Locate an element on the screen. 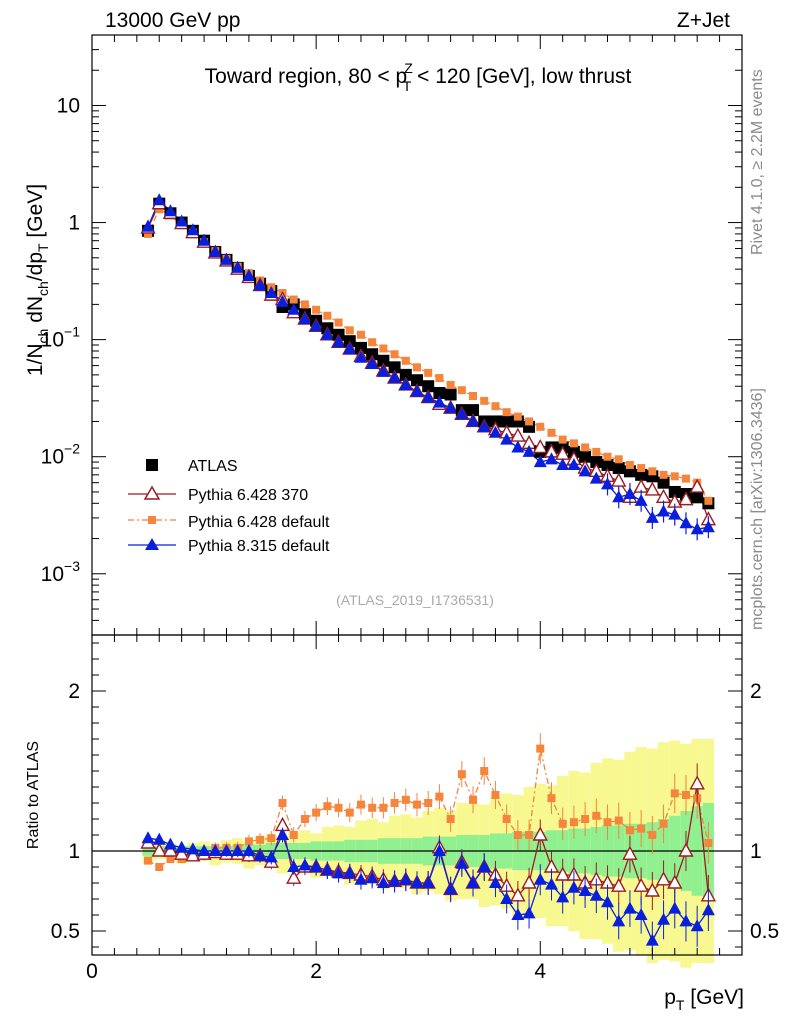  ratio-y-tick-label-left: 0.5 is located at coordinates (65, 931).